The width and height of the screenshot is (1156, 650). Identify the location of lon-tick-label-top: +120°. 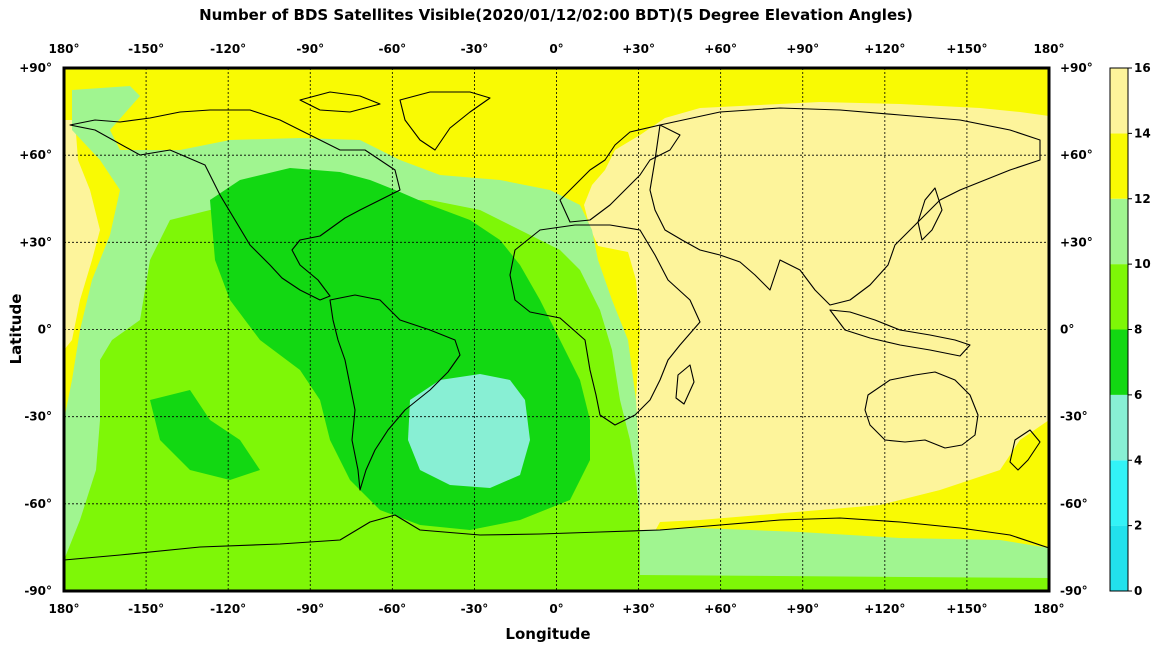
(884, 49).